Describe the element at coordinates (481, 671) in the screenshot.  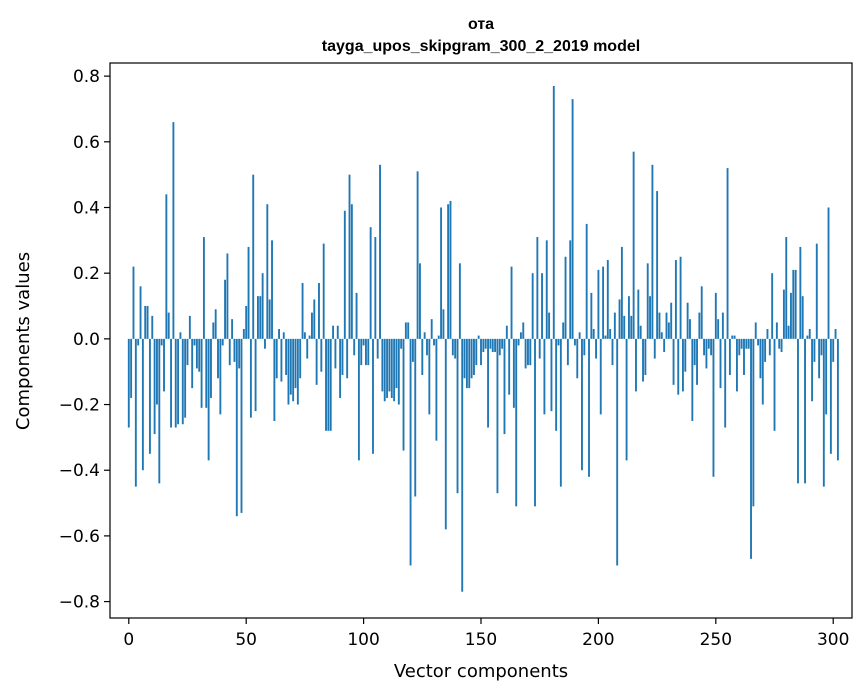
I see `x-axis-label: Vector components` at that location.